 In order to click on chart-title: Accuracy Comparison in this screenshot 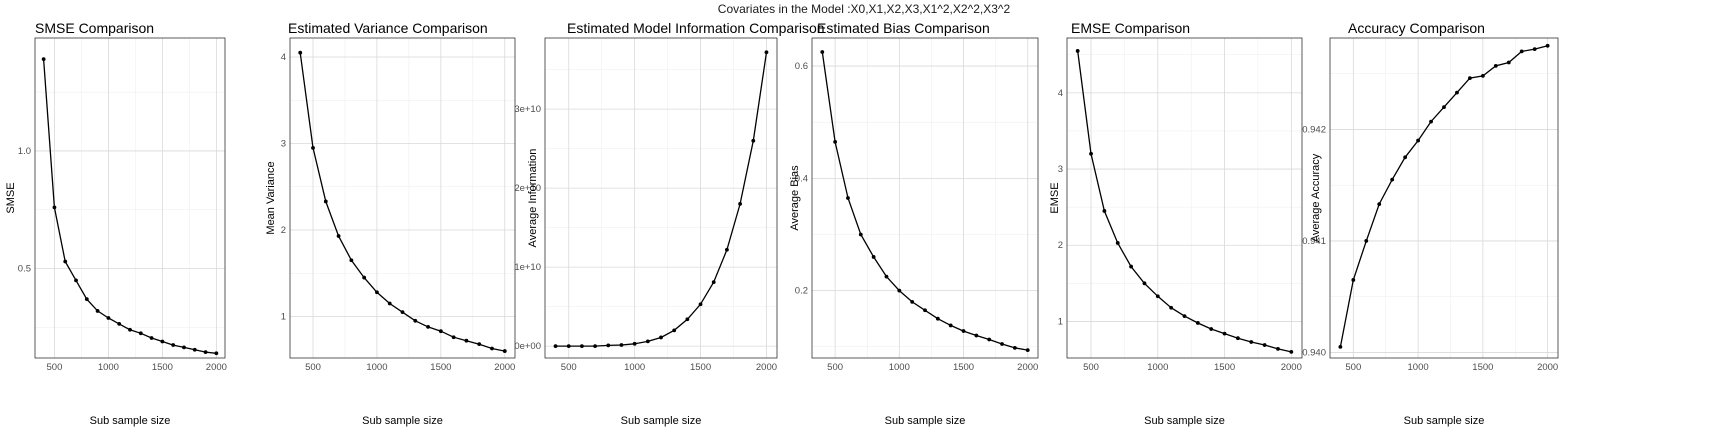, I will do `click(1416, 28)`.